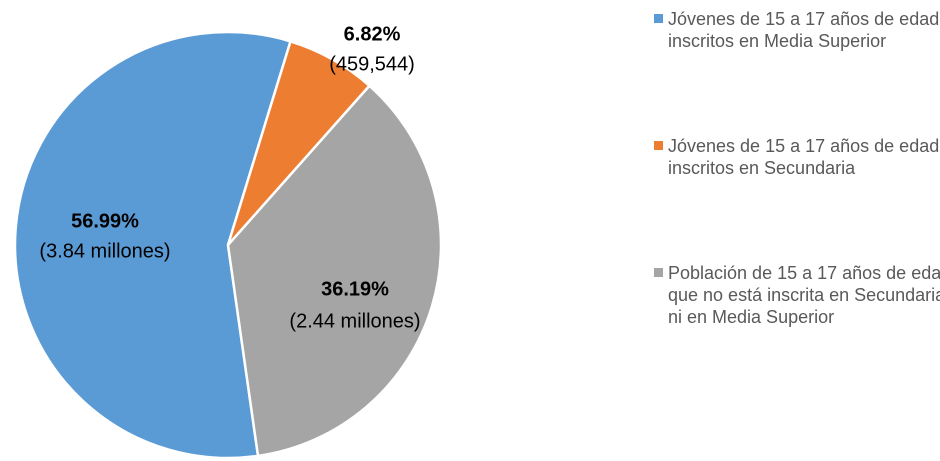 This screenshot has width=940, height=461. I want to click on value-label: 56.99%, so click(105, 221).